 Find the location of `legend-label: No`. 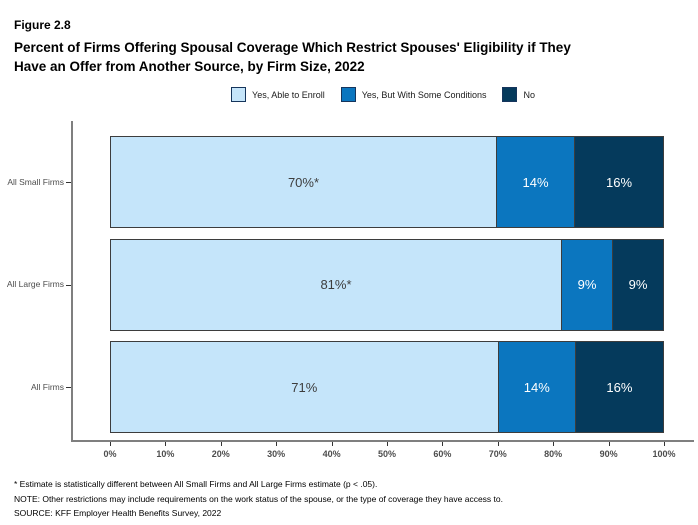

legend-label: No is located at coordinates (529, 94).